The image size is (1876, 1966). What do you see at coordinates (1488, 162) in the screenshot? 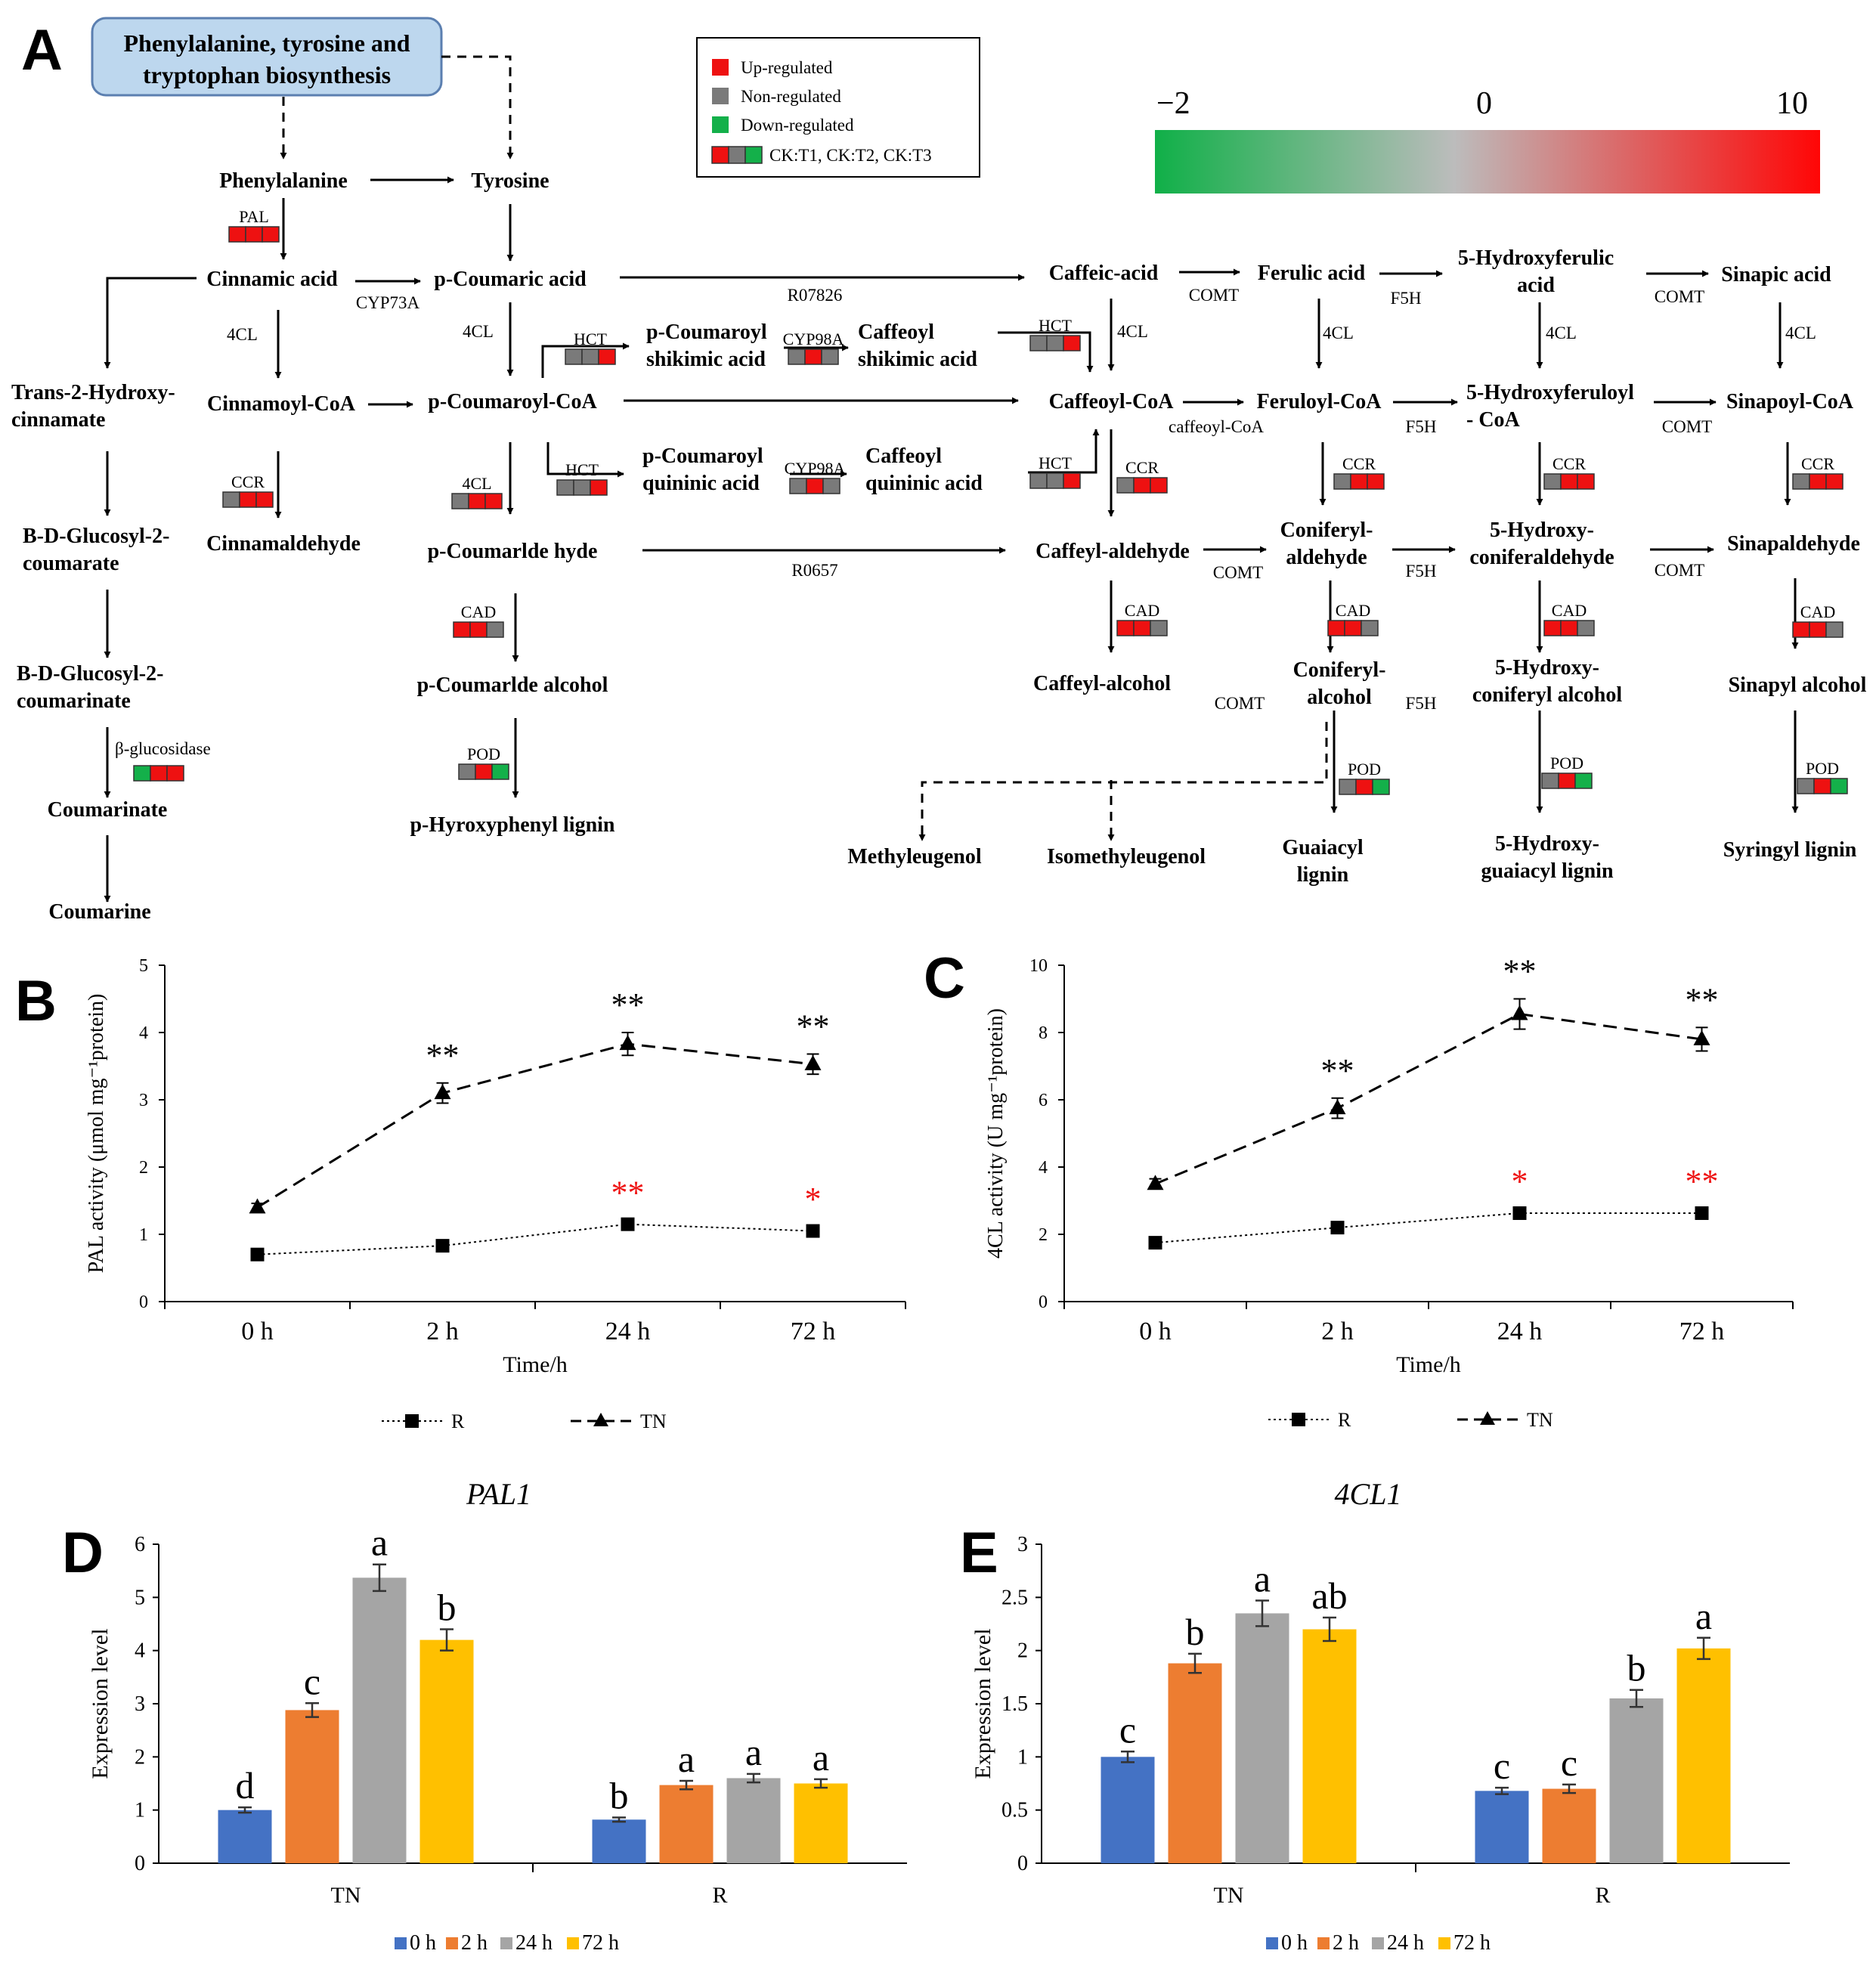
I see `color-scale-bar` at bounding box center [1488, 162].